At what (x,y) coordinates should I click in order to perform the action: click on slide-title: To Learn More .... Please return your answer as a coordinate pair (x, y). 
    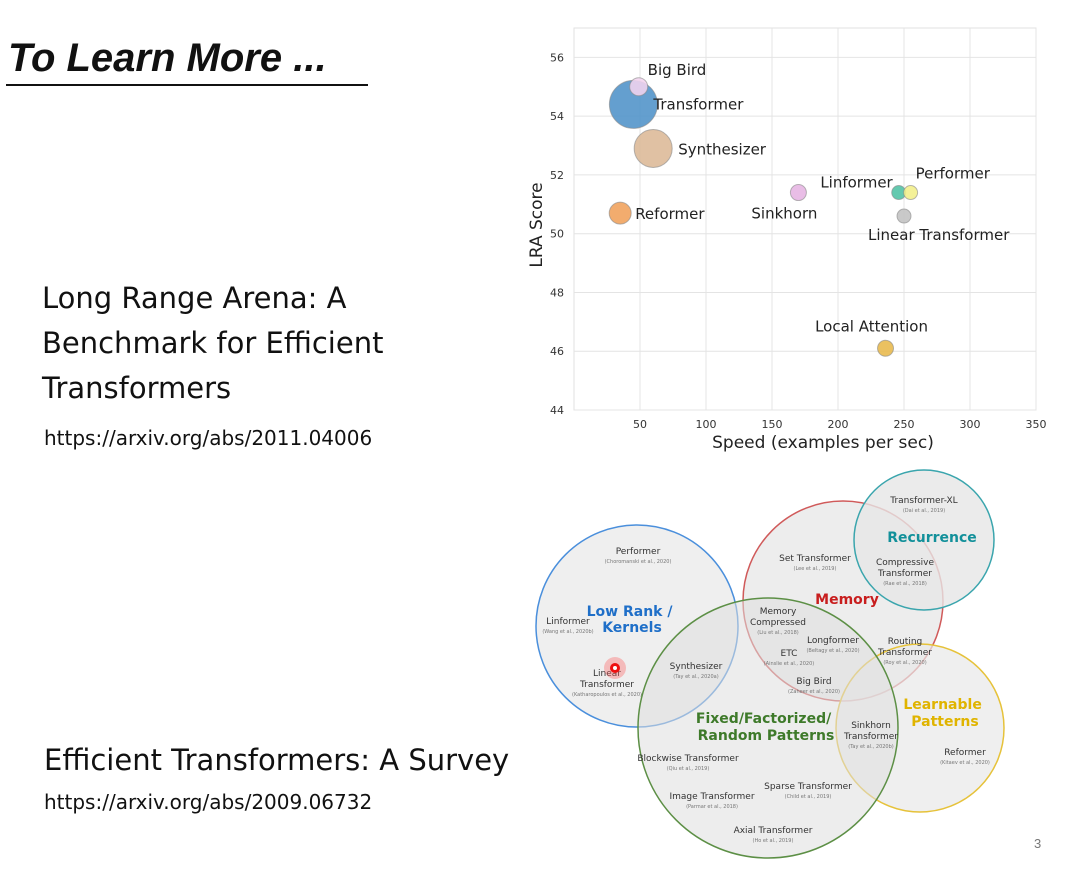
    Looking at the image, I should click on (167, 58).